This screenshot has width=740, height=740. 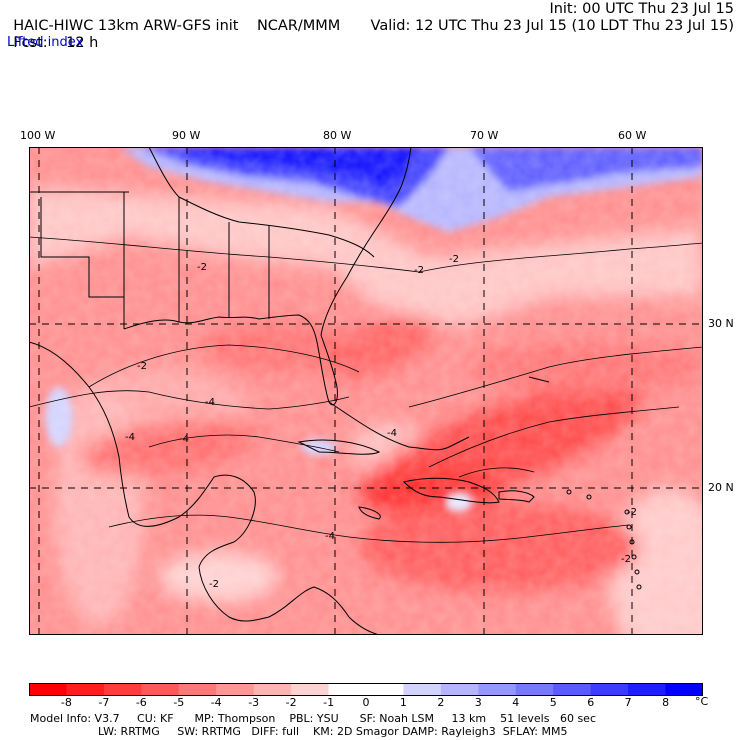 What do you see at coordinates (291, 702) in the screenshot?
I see `colorbar-tick-label: -2` at bounding box center [291, 702].